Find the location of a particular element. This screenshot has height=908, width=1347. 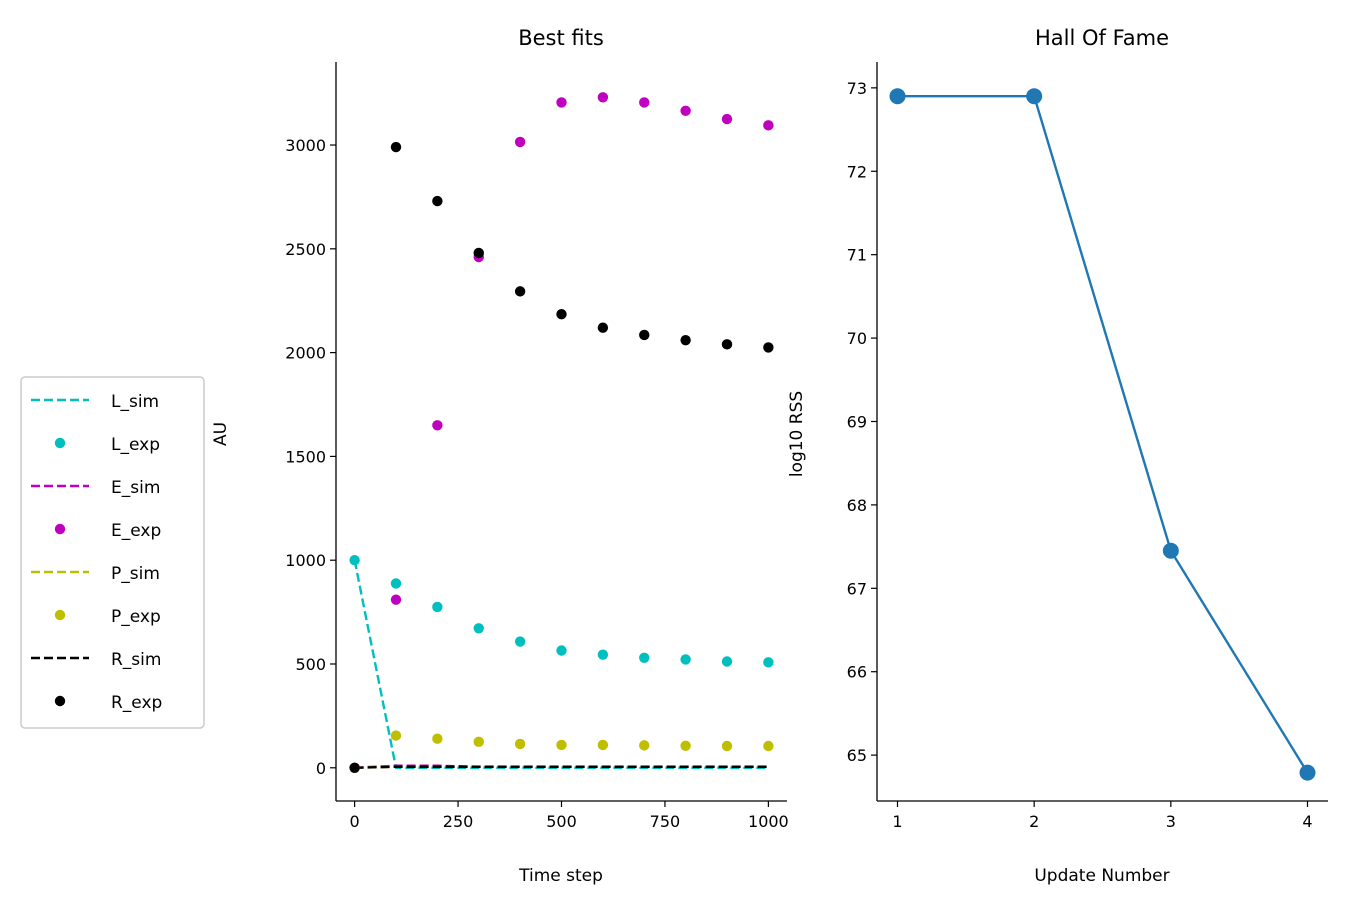

y-tick-label: 2000 is located at coordinates (305, 353).